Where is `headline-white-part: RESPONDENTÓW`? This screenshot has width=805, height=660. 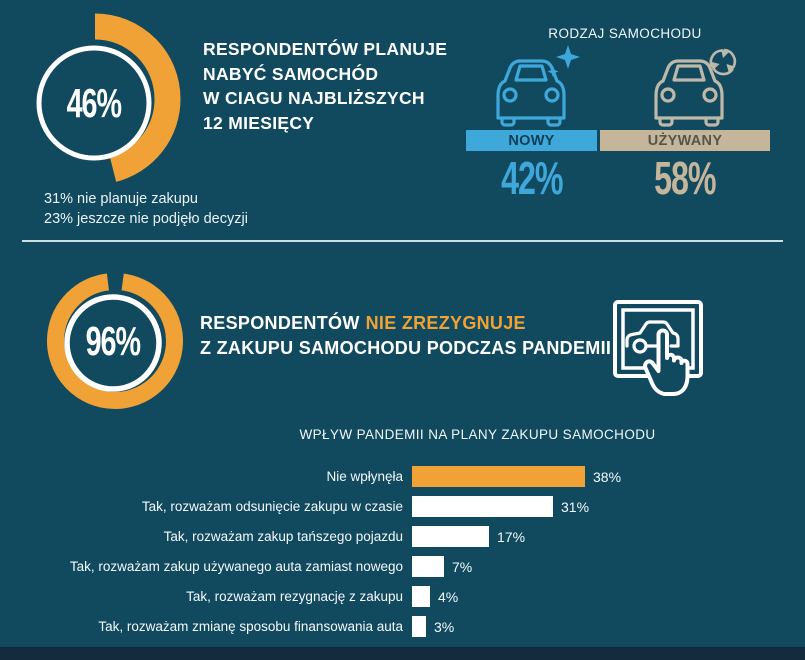
headline-white-part: RESPONDENTÓW is located at coordinates (280, 323).